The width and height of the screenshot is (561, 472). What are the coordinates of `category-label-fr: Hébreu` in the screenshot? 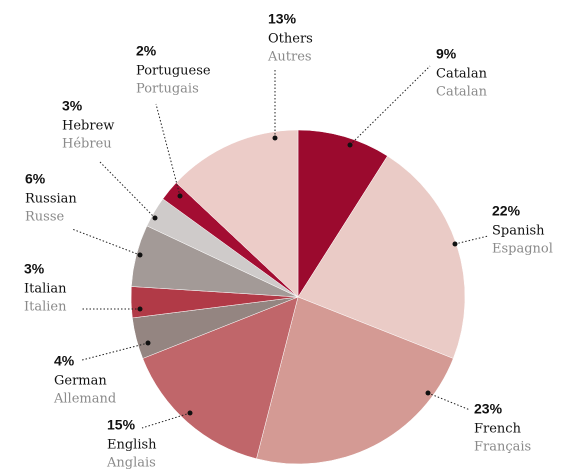 It's located at (87, 144).